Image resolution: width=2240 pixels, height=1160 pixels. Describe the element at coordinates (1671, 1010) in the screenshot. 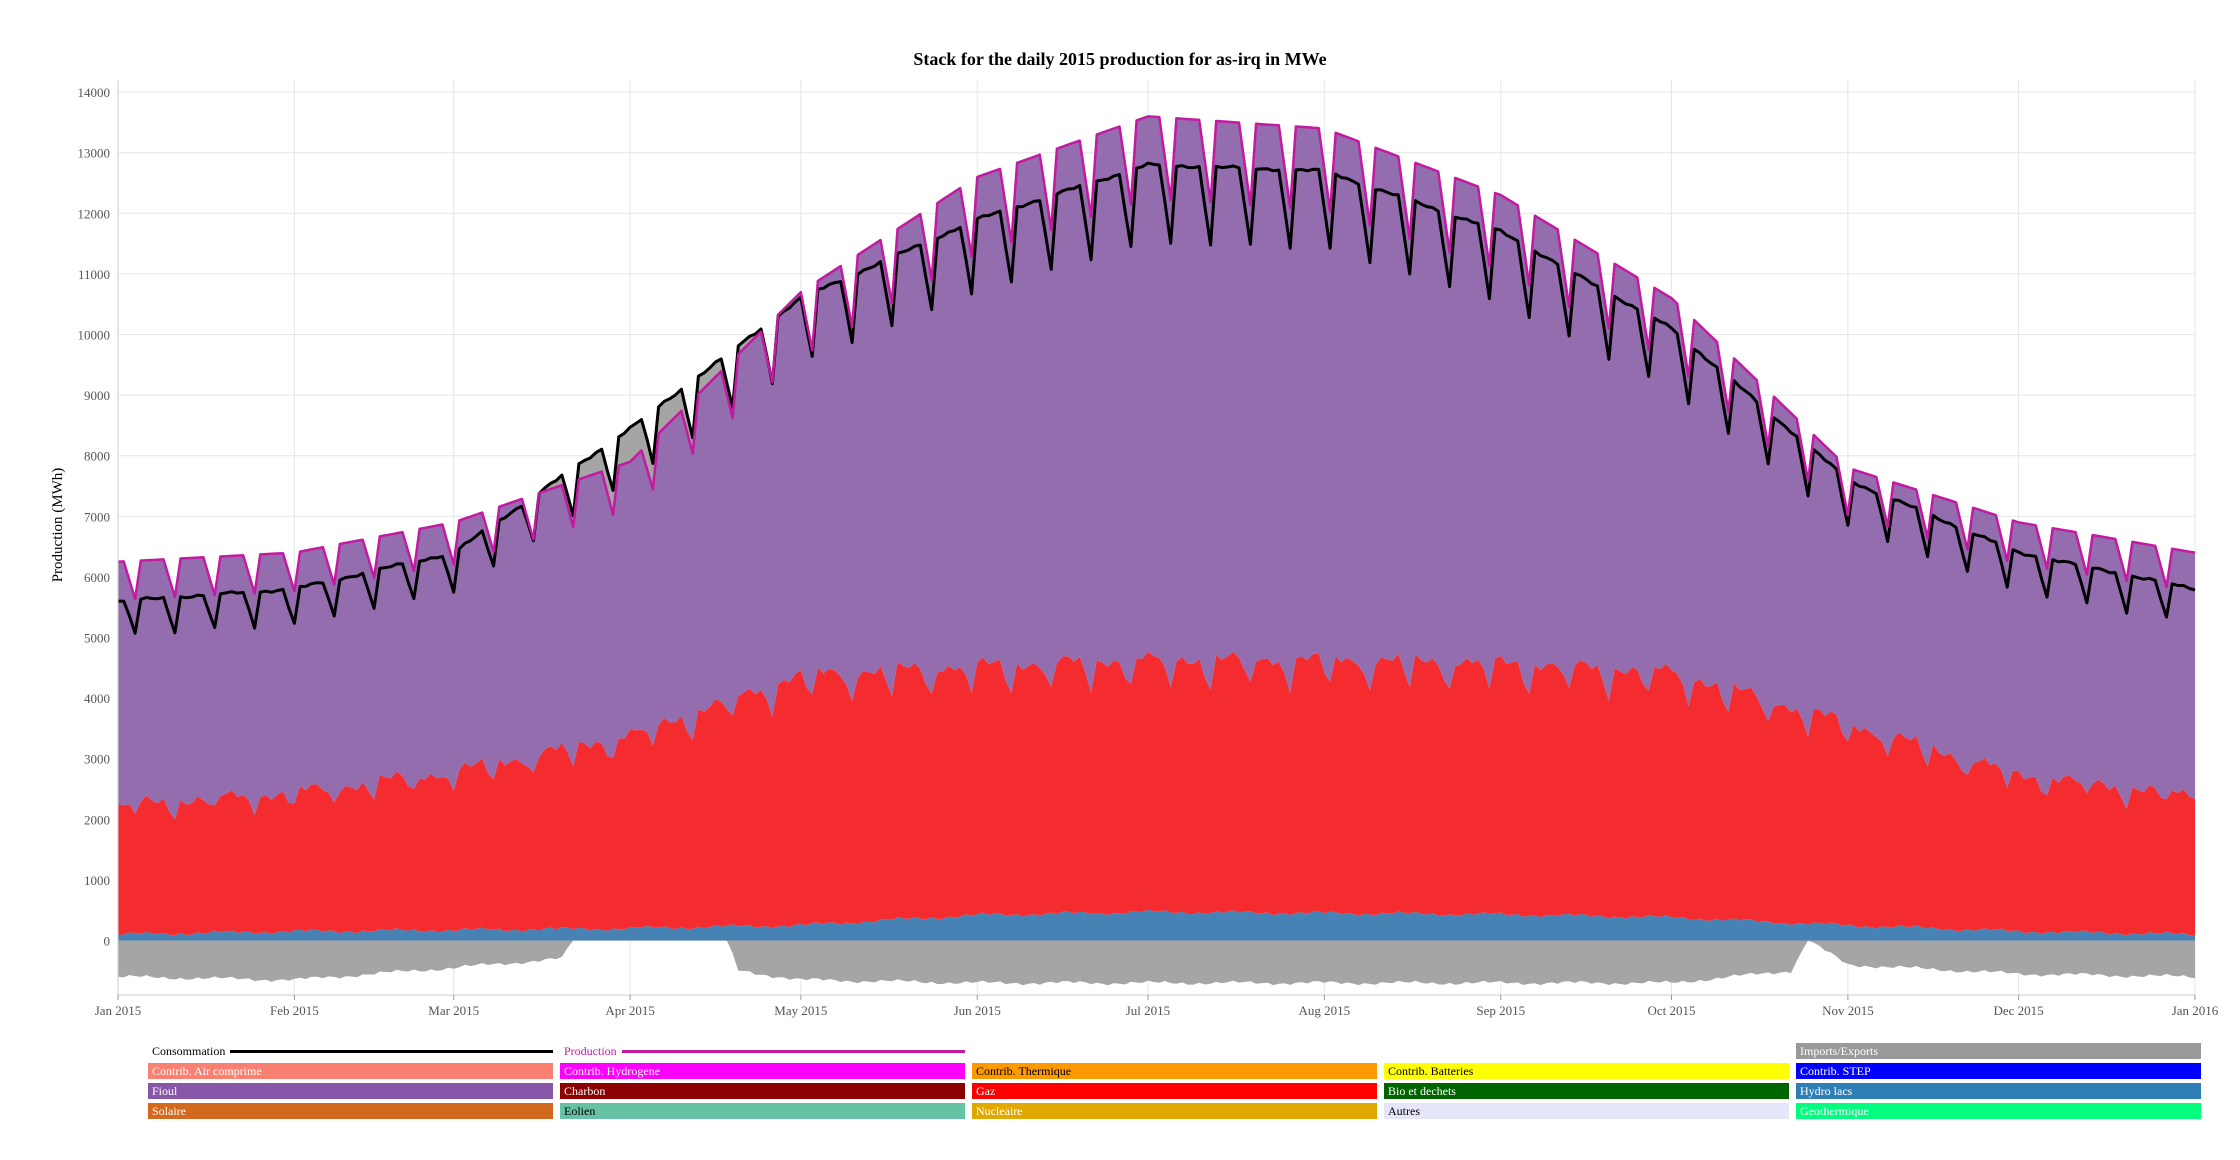

I see `x-tick-label: Oct 2015` at that location.